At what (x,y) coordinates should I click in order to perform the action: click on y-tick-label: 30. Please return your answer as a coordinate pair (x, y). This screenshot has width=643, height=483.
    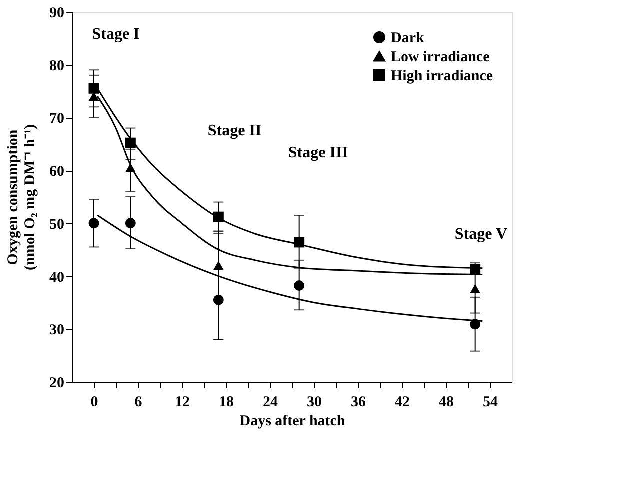
    Looking at the image, I should click on (57, 330).